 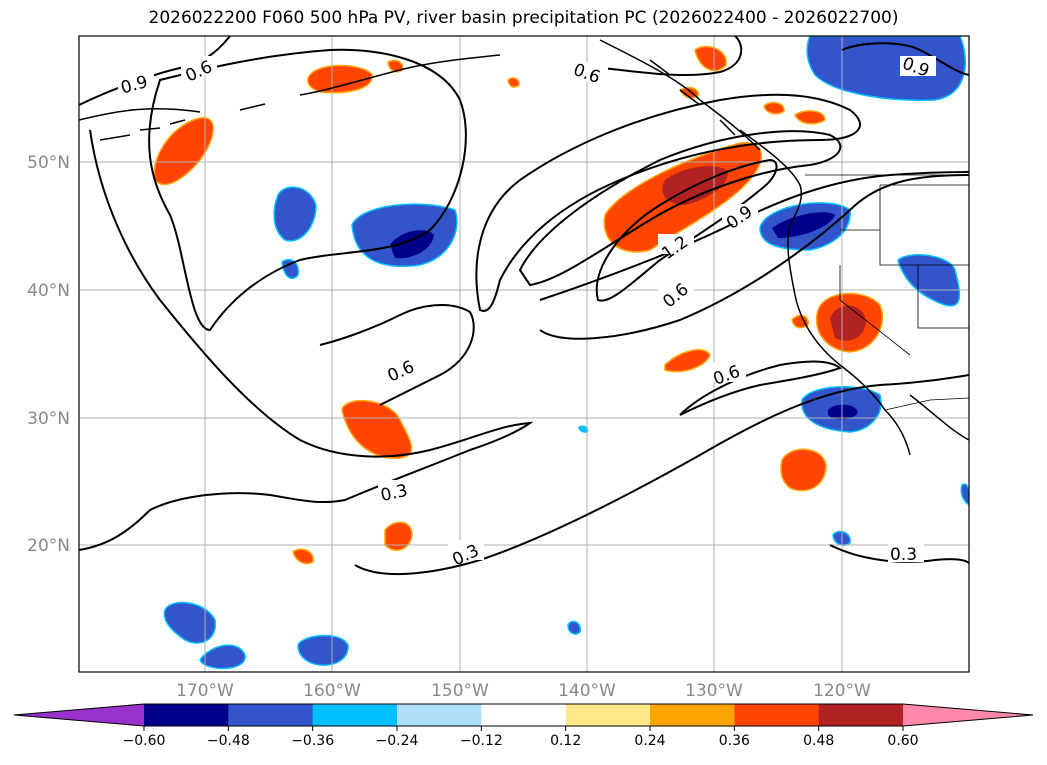 What do you see at coordinates (183, 151) in the screenshot?
I see `precip-blob-nw-pacific` at bounding box center [183, 151].